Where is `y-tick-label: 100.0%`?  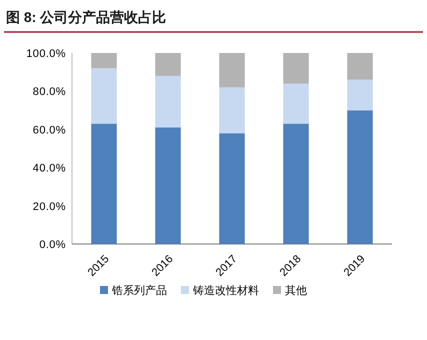 y-tick-label: 100.0% is located at coordinates (46, 54).